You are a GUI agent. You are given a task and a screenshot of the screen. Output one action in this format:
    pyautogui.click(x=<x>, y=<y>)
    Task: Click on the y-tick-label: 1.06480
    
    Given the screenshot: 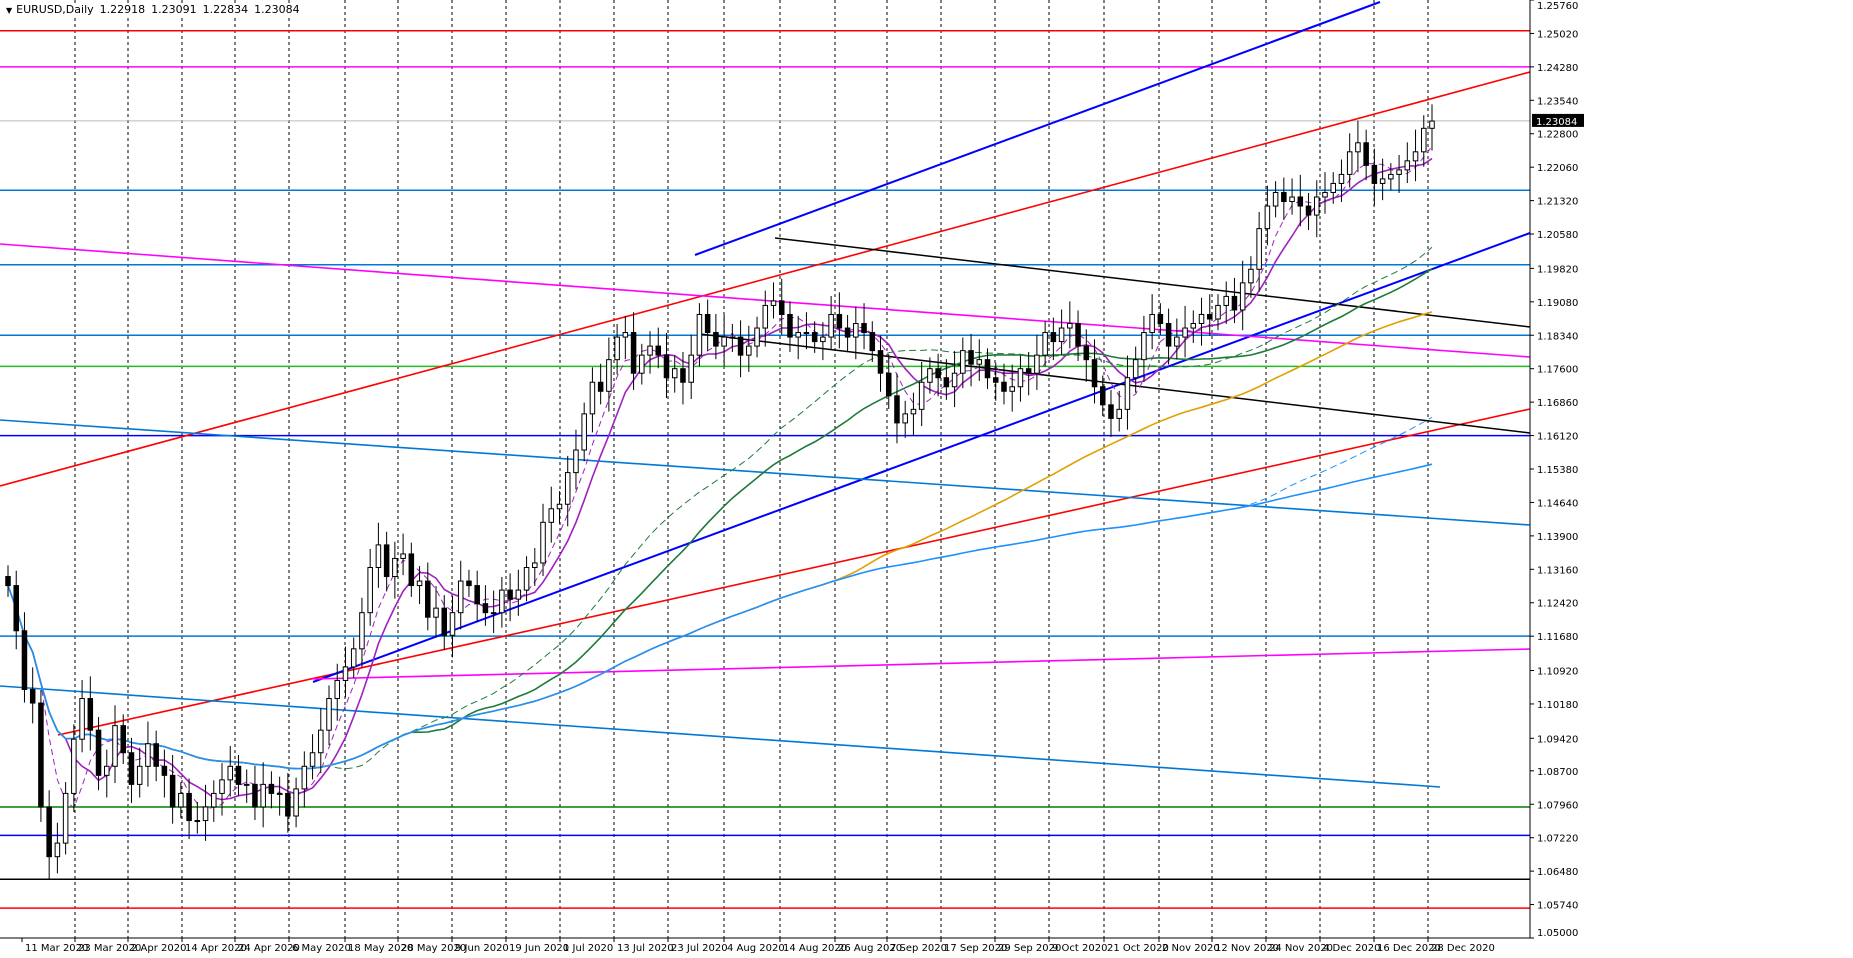 What is the action you would take?
    pyautogui.click(x=1557, y=872)
    